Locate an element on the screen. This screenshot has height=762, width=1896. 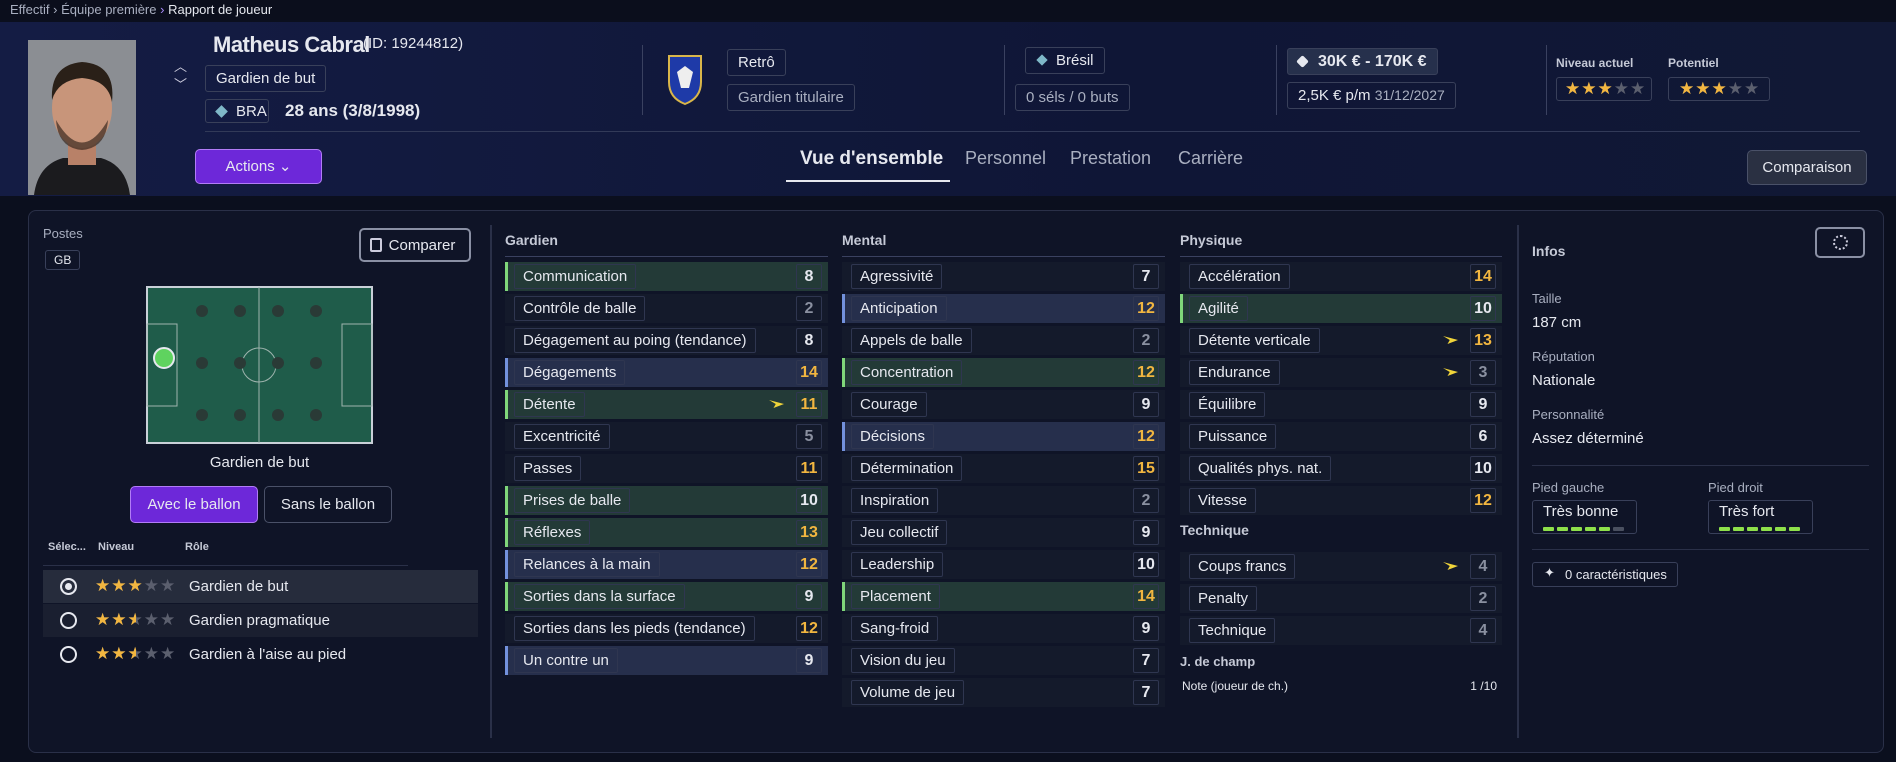
attribute-name: Prises de balle is located at coordinates (572, 500).